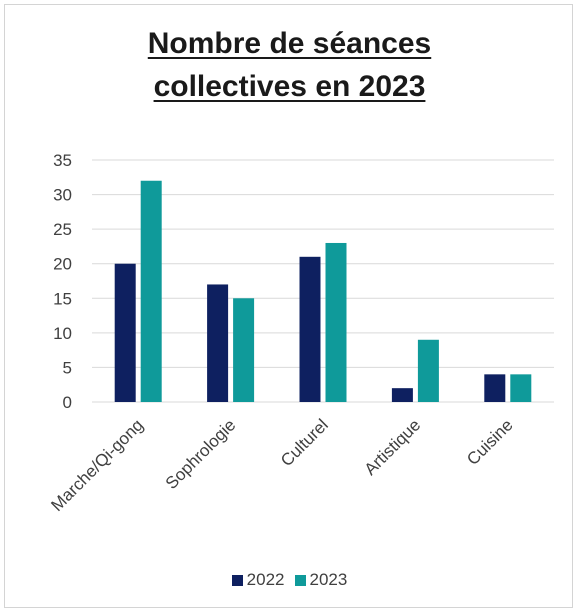 Image resolution: width=579 pixels, height=614 pixels. Describe the element at coordinates (62, 264) in the screenshot. I see `y-tick-label-20: 20` at that location.